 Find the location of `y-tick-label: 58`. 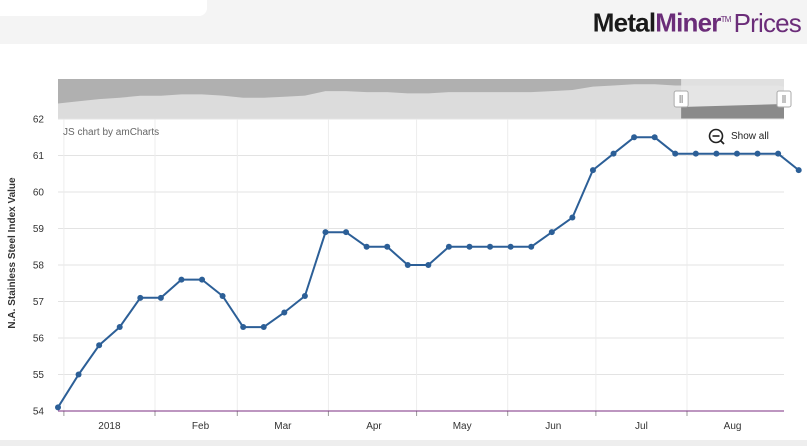

y-tick-label: 58 is located at coordinates (39, 266).